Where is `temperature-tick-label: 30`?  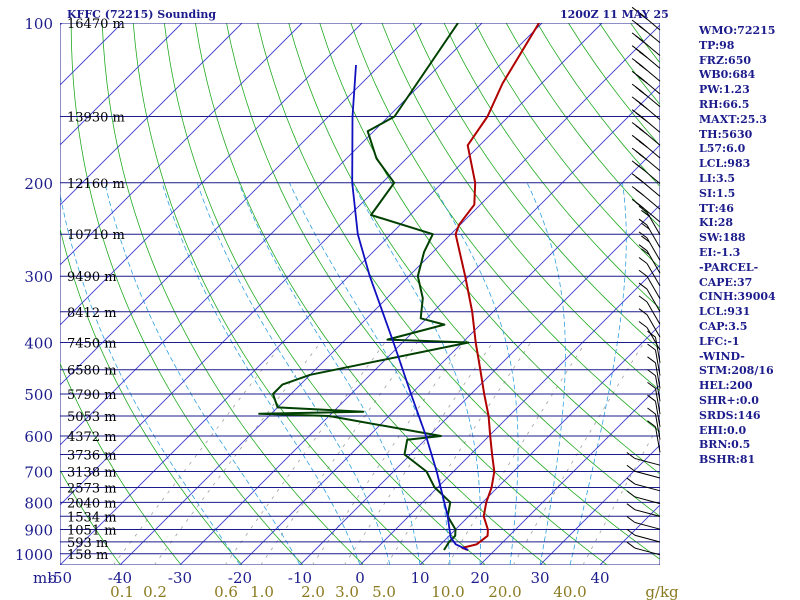 temperature-tick-label: 30 is located at coordinates (539, 578).